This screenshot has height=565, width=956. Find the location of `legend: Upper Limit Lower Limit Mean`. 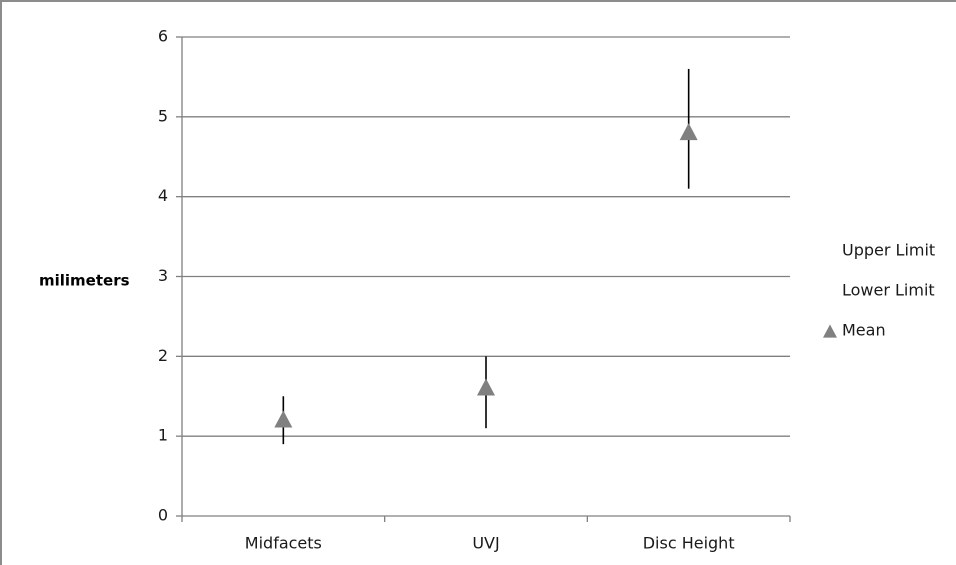

legend: Upper Limit Lower Limit Mean is located at coordinates (879, 290).